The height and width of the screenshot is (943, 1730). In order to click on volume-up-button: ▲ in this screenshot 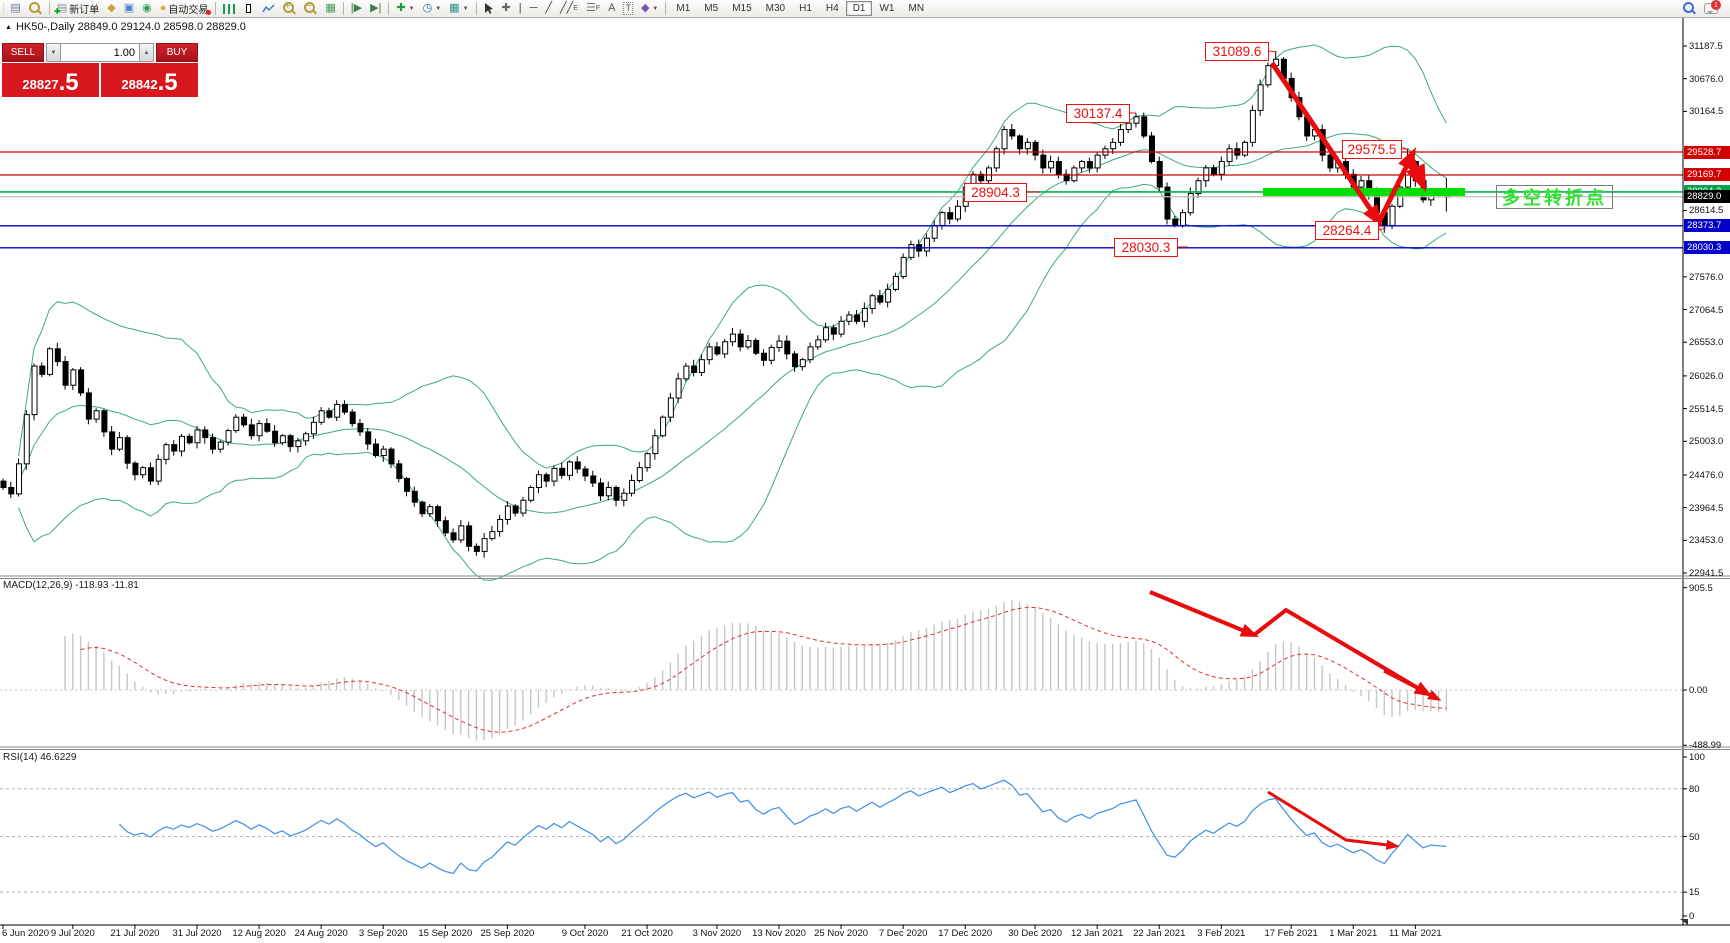, I will do `click(146, 52)`.